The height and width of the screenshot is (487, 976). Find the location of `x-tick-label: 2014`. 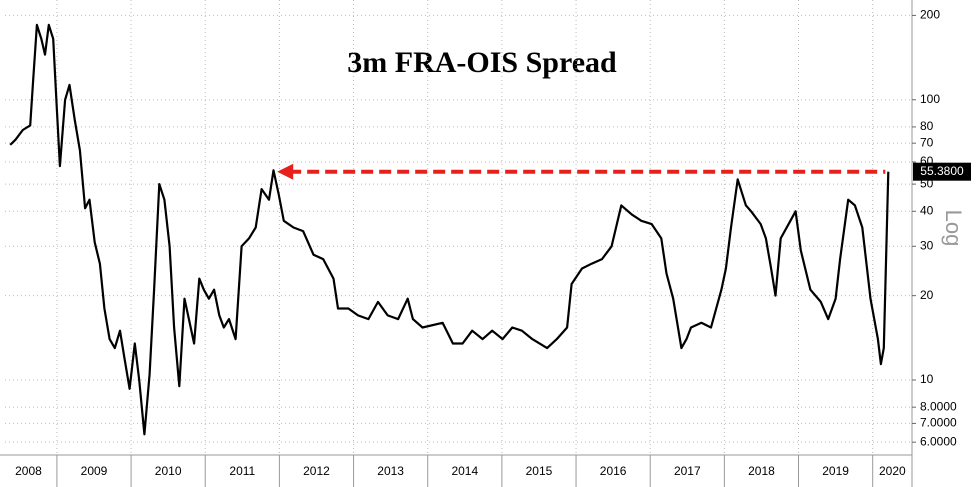

x-tick-label: 2014 is located at coordinates (464, 471).